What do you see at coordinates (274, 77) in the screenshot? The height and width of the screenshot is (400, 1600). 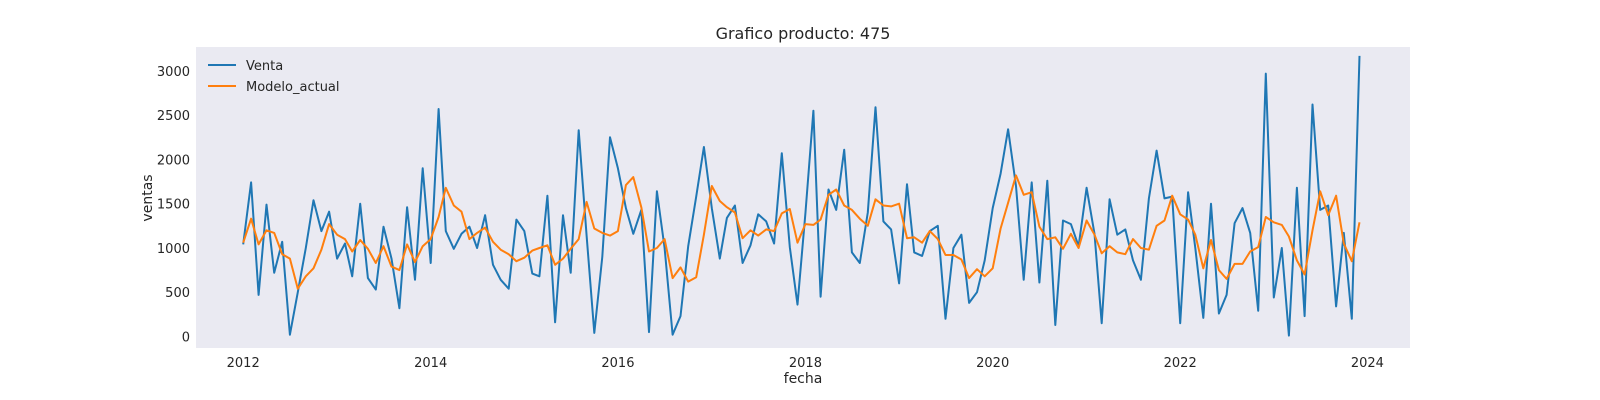 I see `legend: Venta Modelo_actual` at bounding box center [274, 77].